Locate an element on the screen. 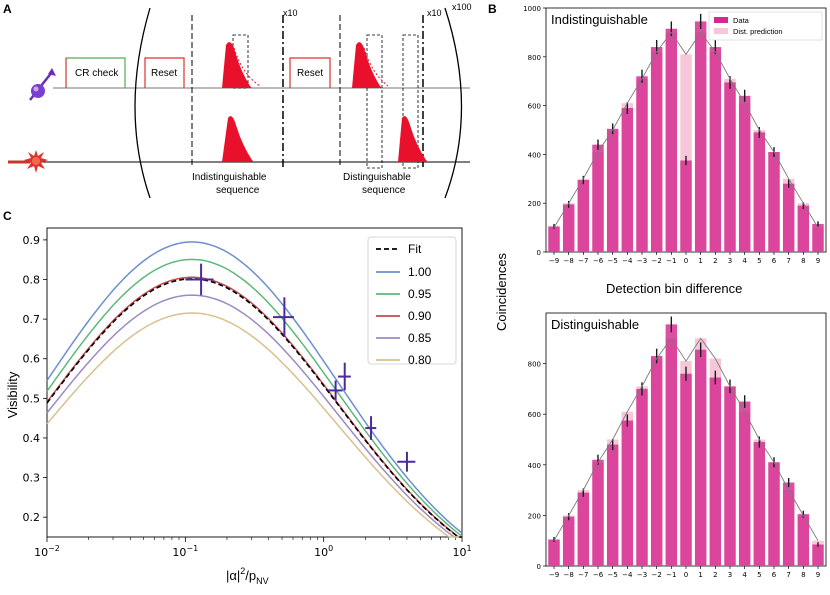 This screenshot has height=595, width=830. indist-seq-line1: Indistinguishable is located at coordinates (229, 177).